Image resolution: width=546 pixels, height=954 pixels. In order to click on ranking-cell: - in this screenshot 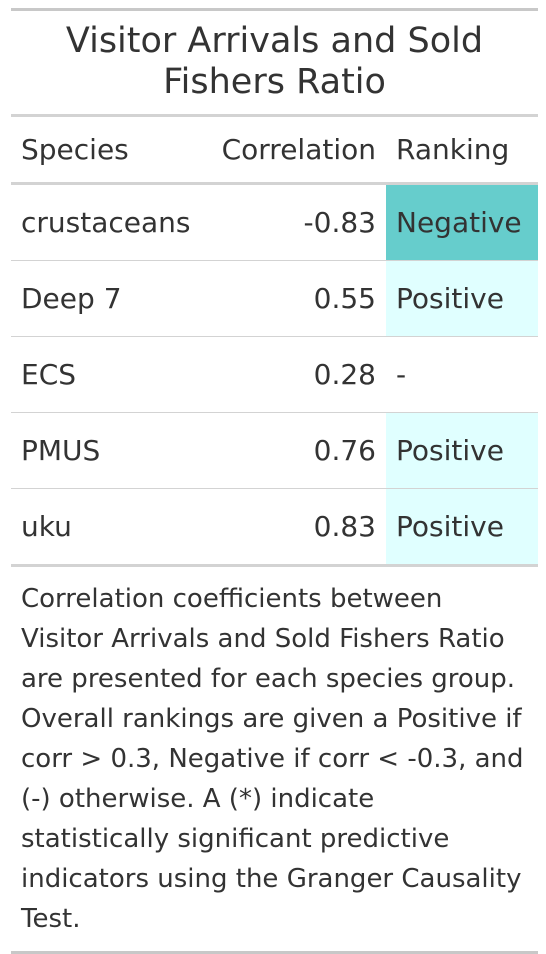, I will do `click(462, 374)`.